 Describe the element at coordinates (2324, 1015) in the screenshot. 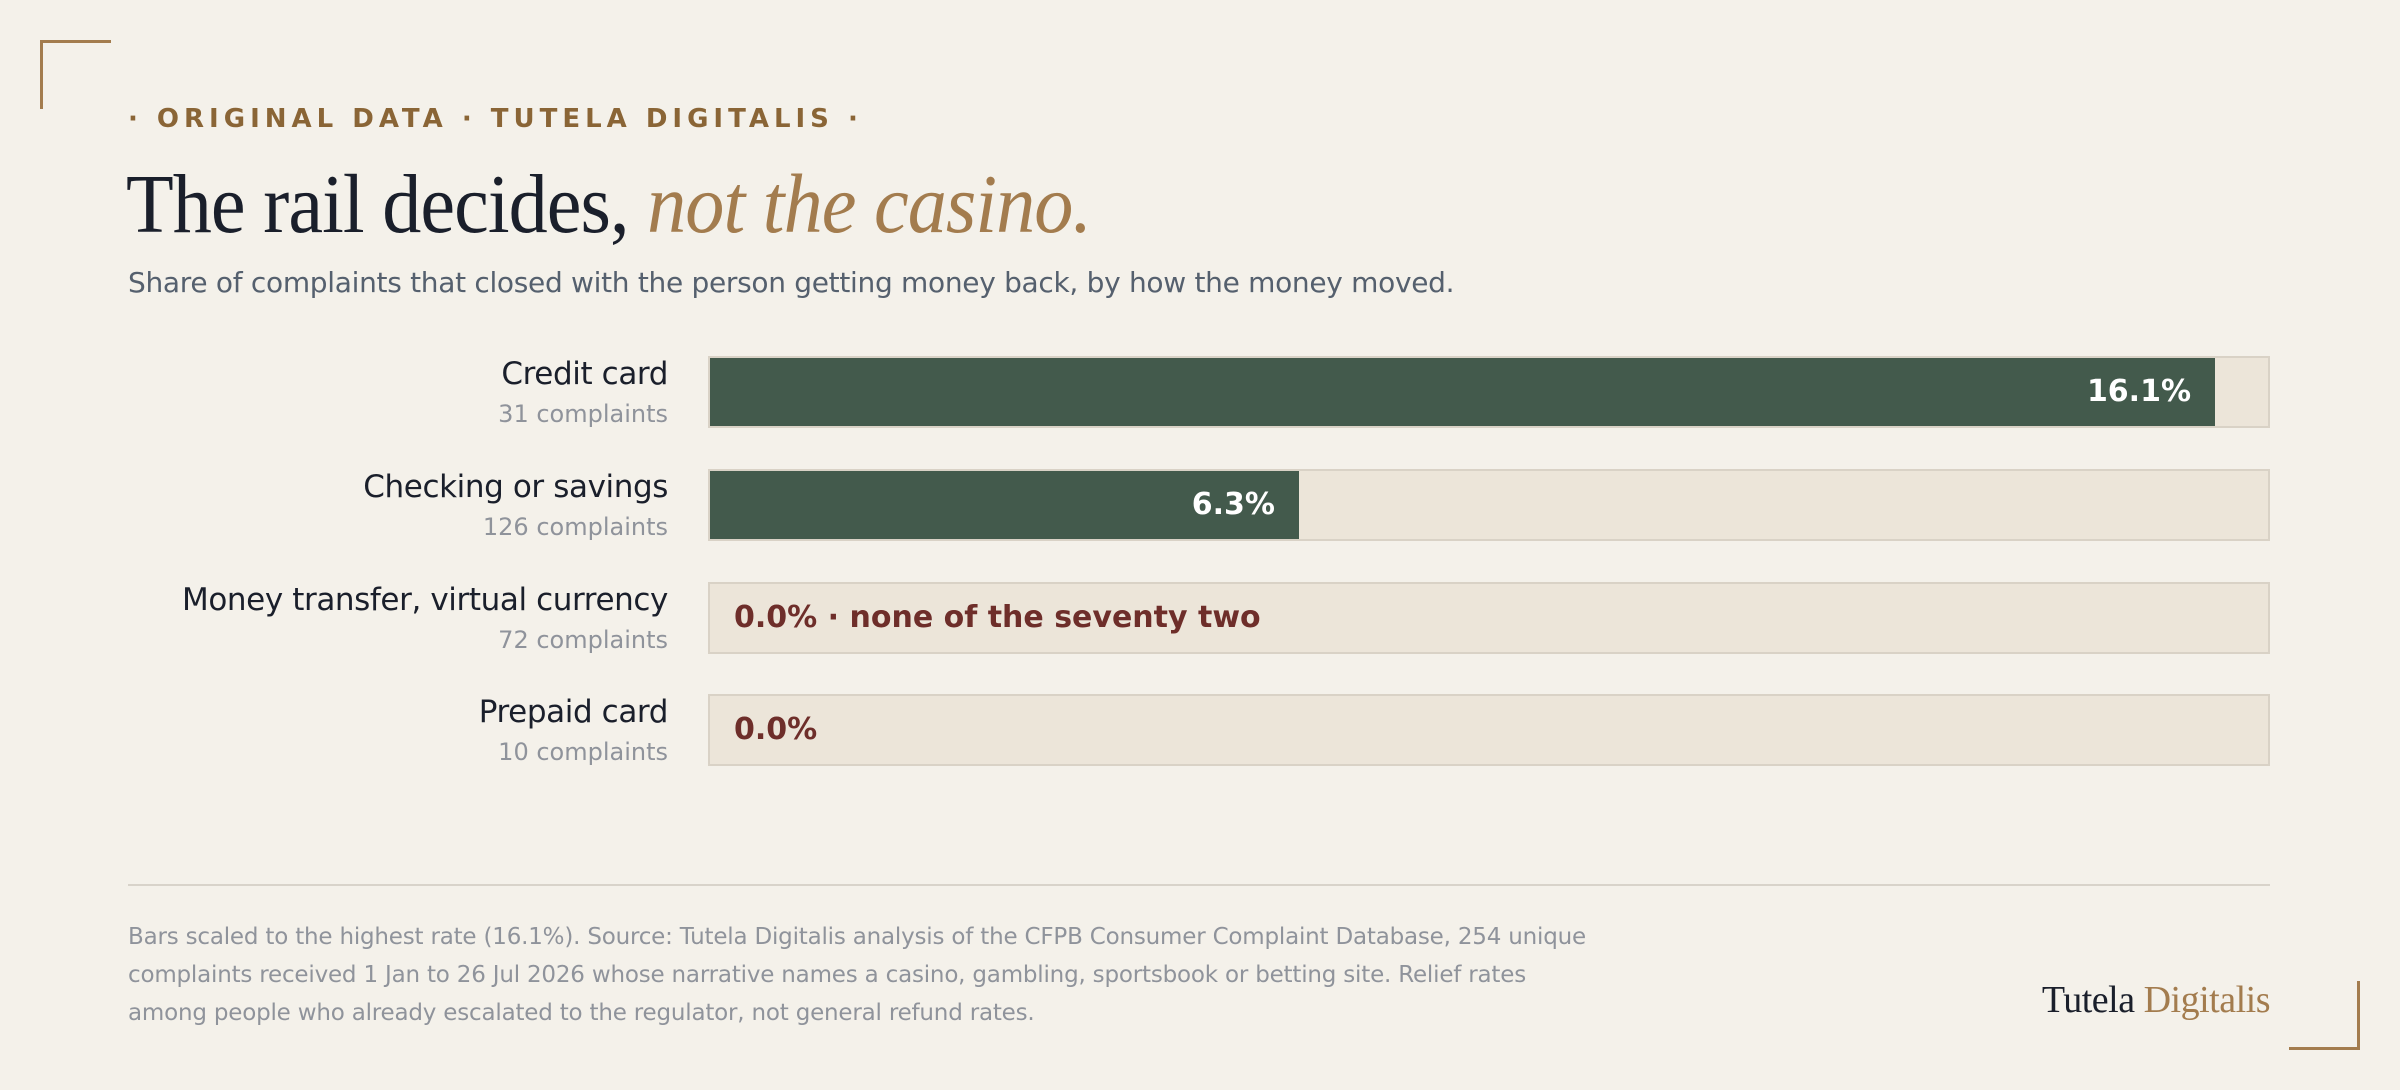

I see `corner-bracket-bottom-right` at that location.